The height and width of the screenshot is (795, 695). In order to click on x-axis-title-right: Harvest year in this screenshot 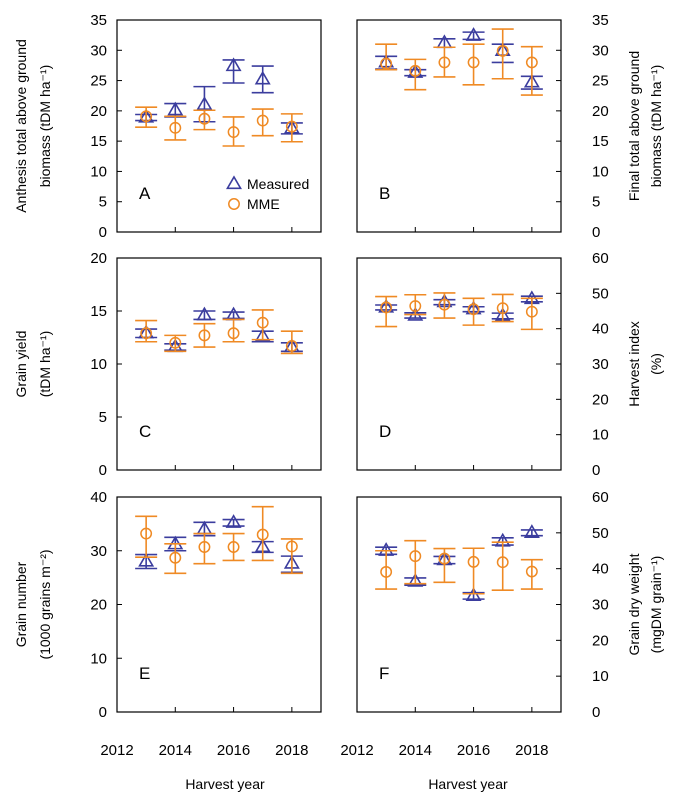, I will do `click(468, 784)`.